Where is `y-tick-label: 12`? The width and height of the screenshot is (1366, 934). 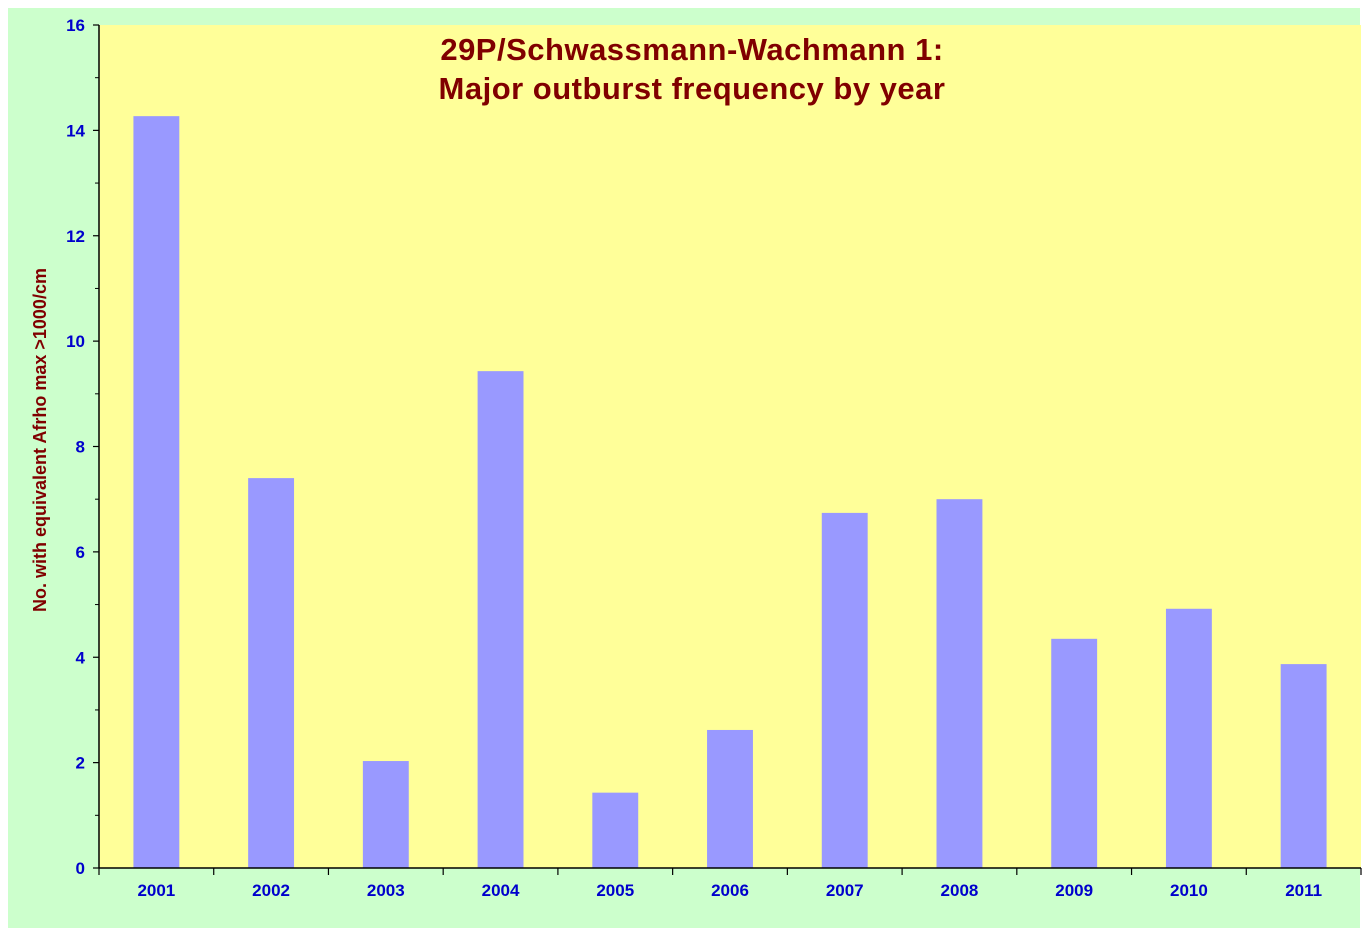
y-tick-label: 12 is located at coordinates (75, 236).